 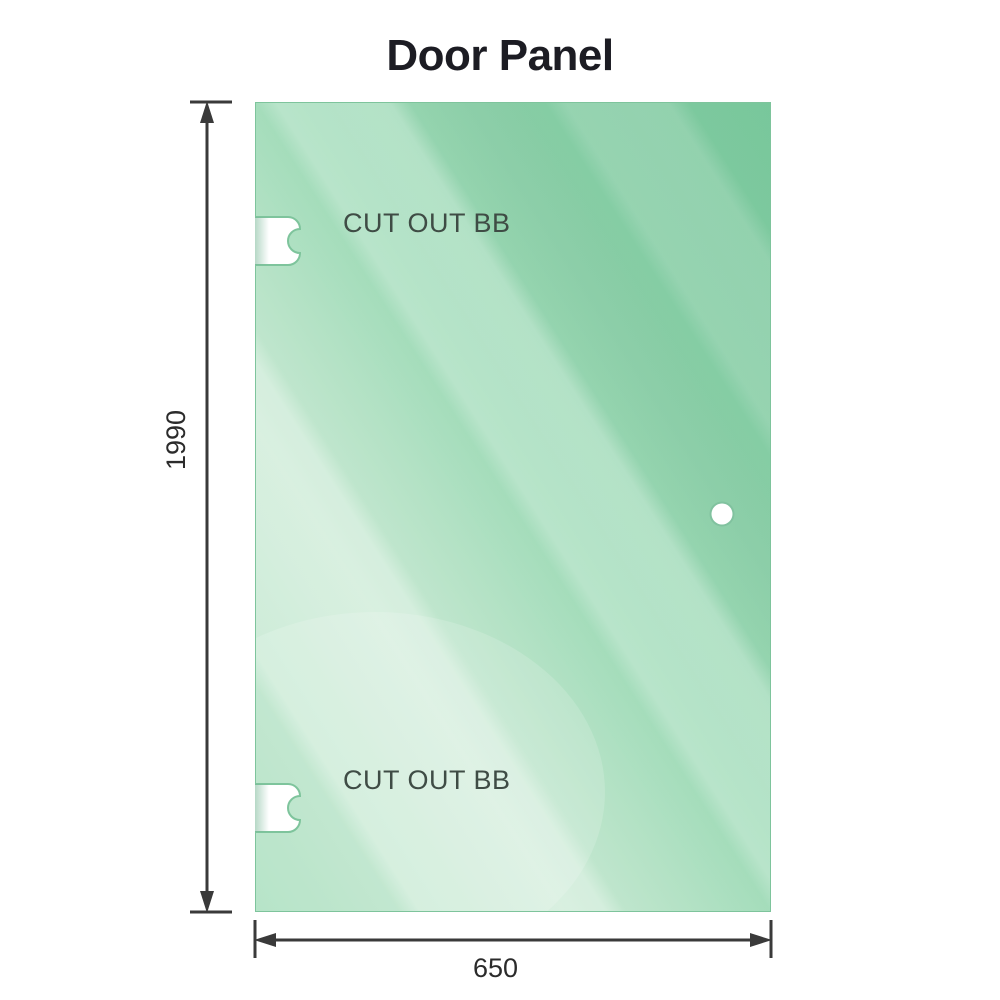 I want to click on cutout-label-bottom: CUT OUT BB, so click(x=427, y=780).